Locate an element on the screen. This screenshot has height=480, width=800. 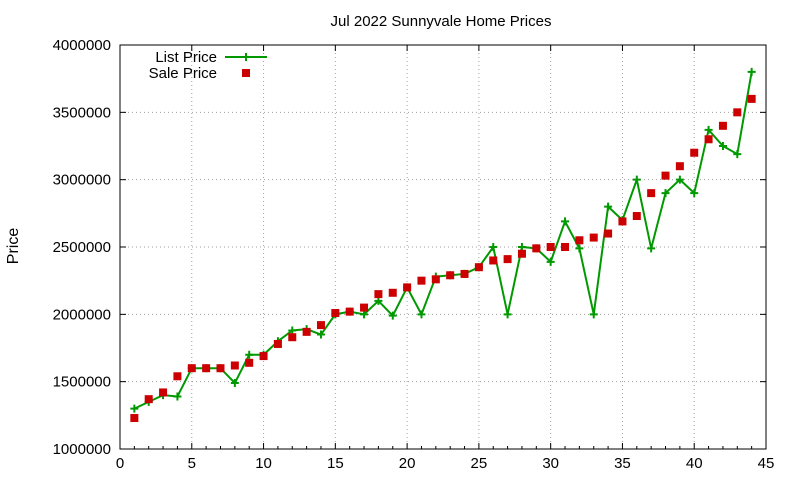
y-axis-label: Price is located at coordinates (13, 246).